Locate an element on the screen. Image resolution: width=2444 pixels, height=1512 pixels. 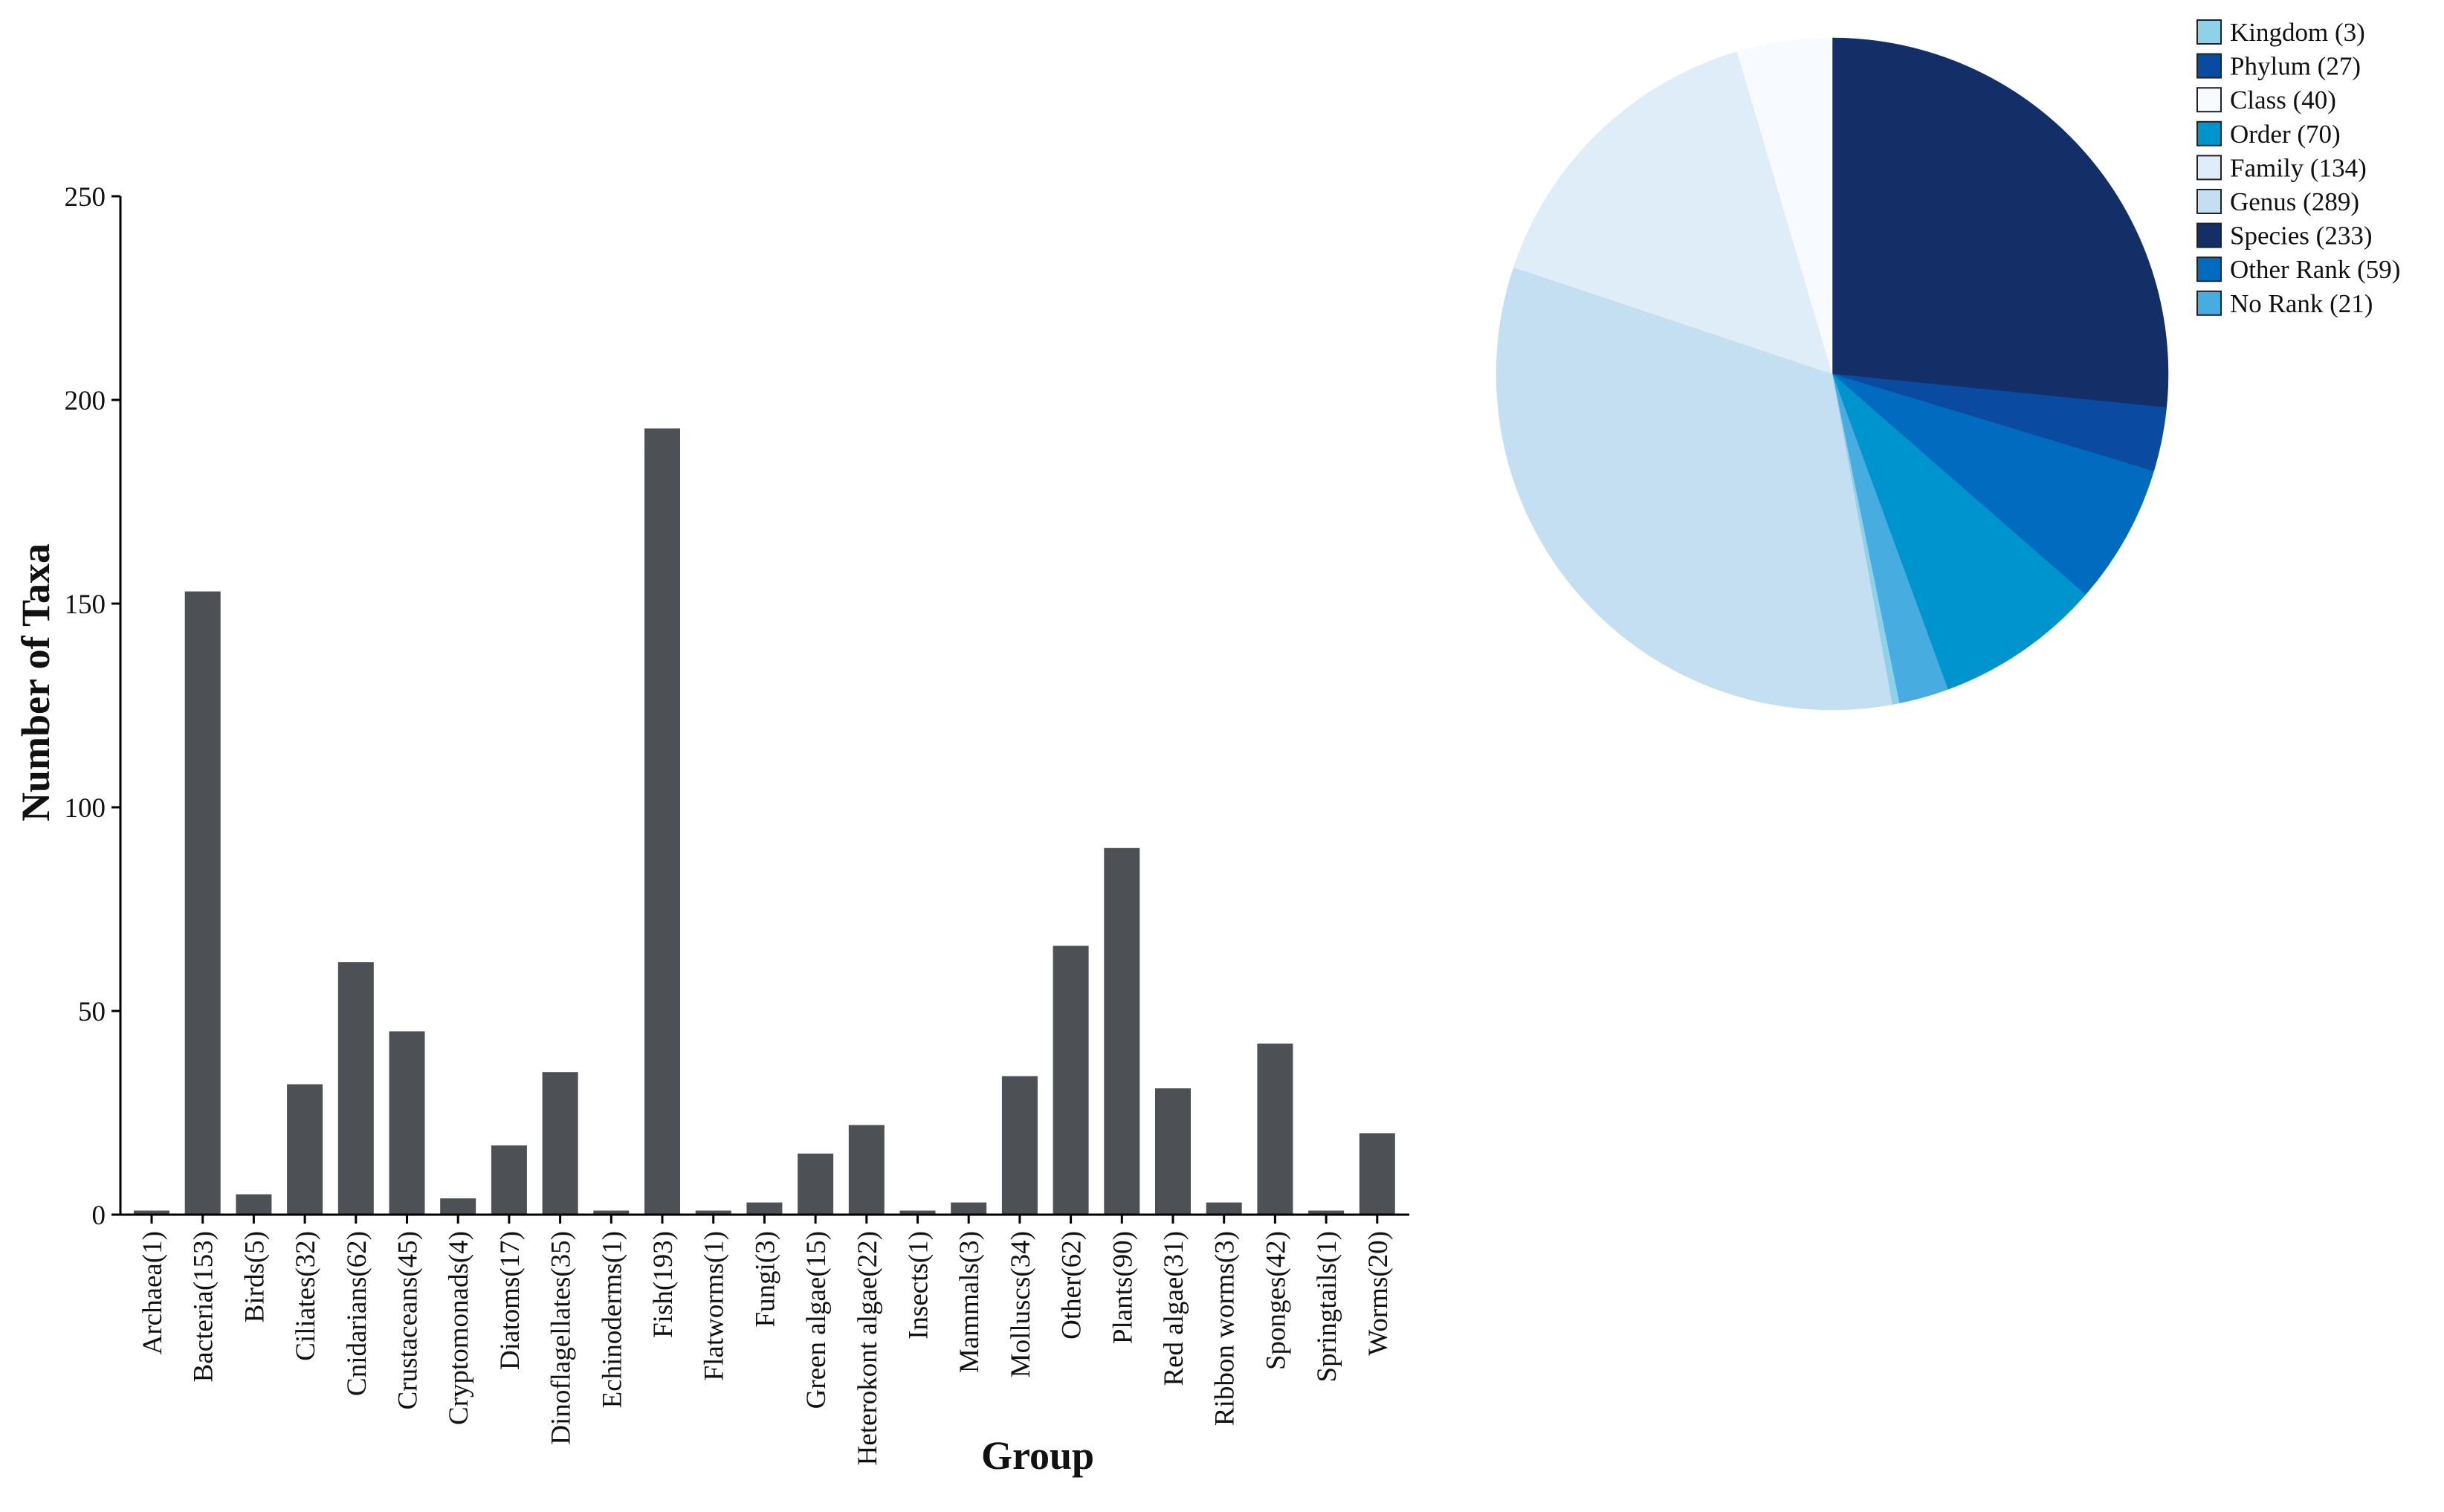
x-category-label: Mammals(3) is located at coordinates (970, 1302).